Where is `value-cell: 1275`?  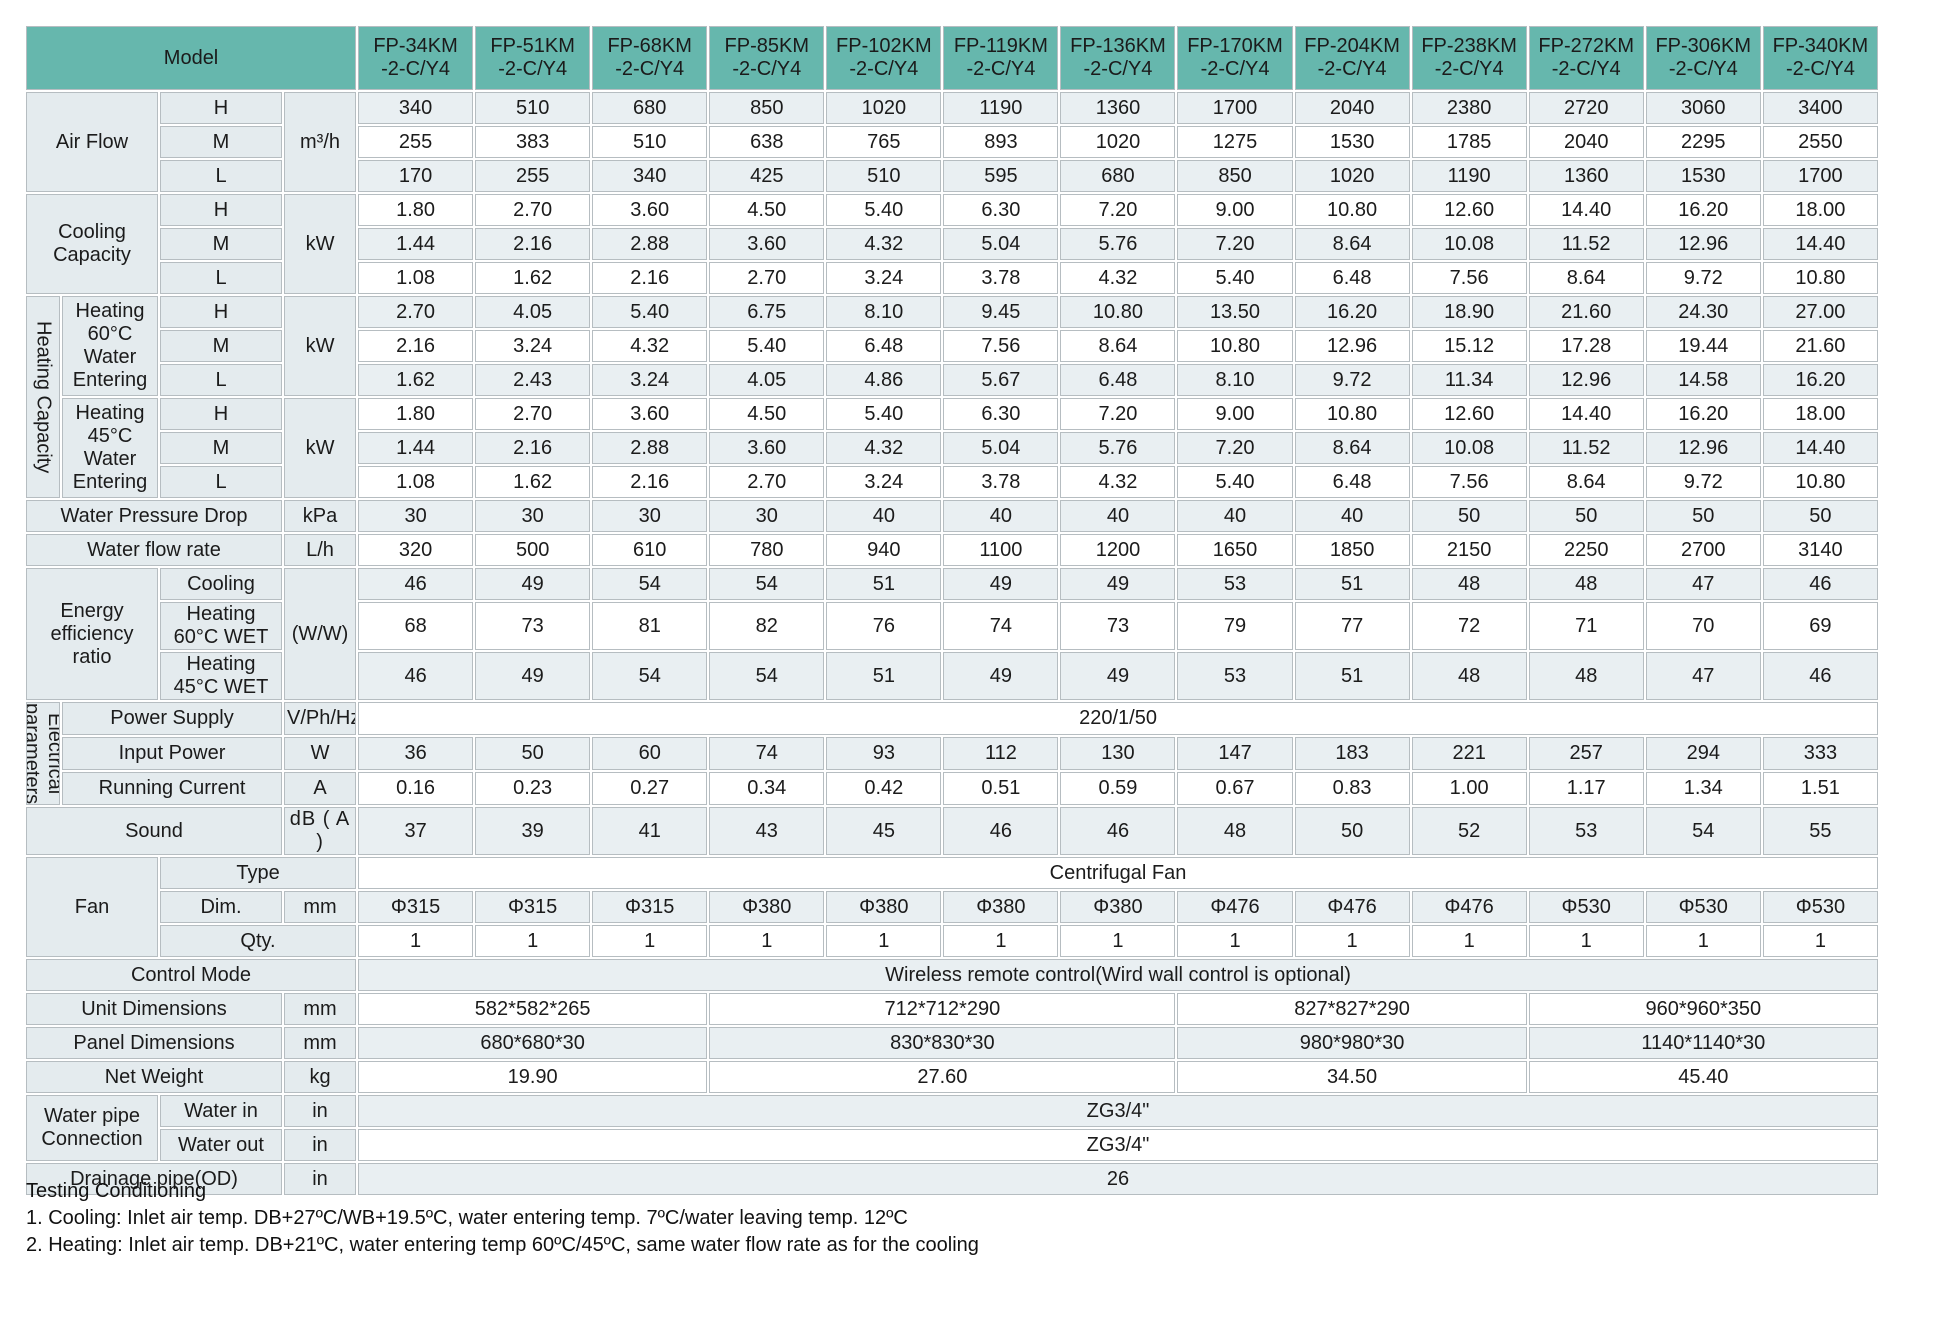 value-cell: 1275 is located at coordinates (1235, 142).